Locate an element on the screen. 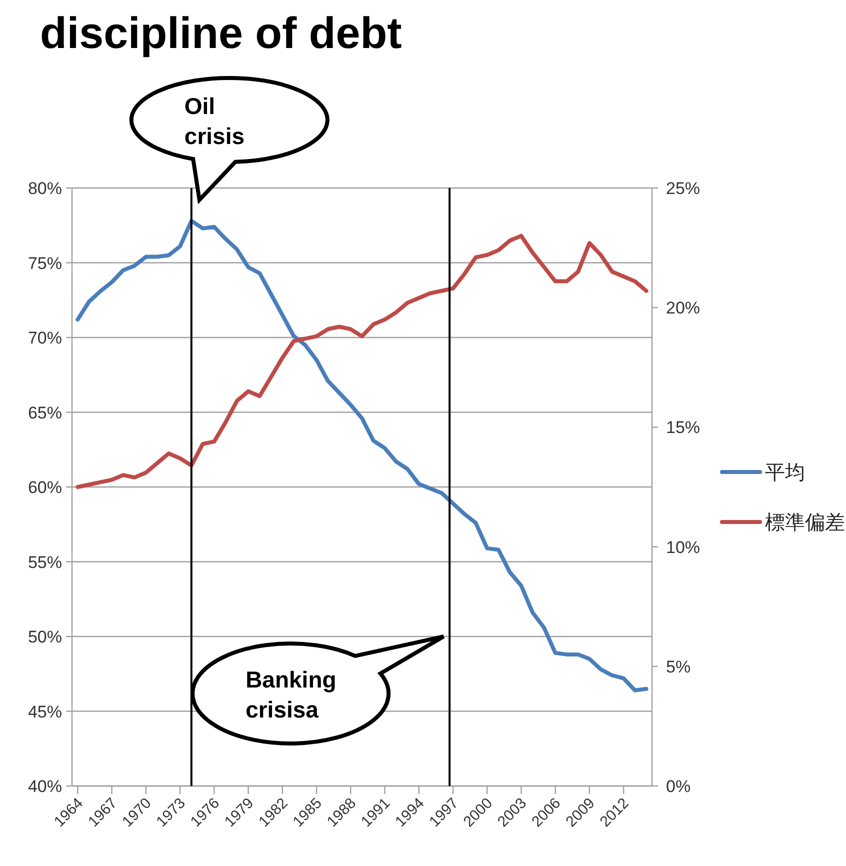  legend-label: 標準偏差 is located at coordinates (805, 523).